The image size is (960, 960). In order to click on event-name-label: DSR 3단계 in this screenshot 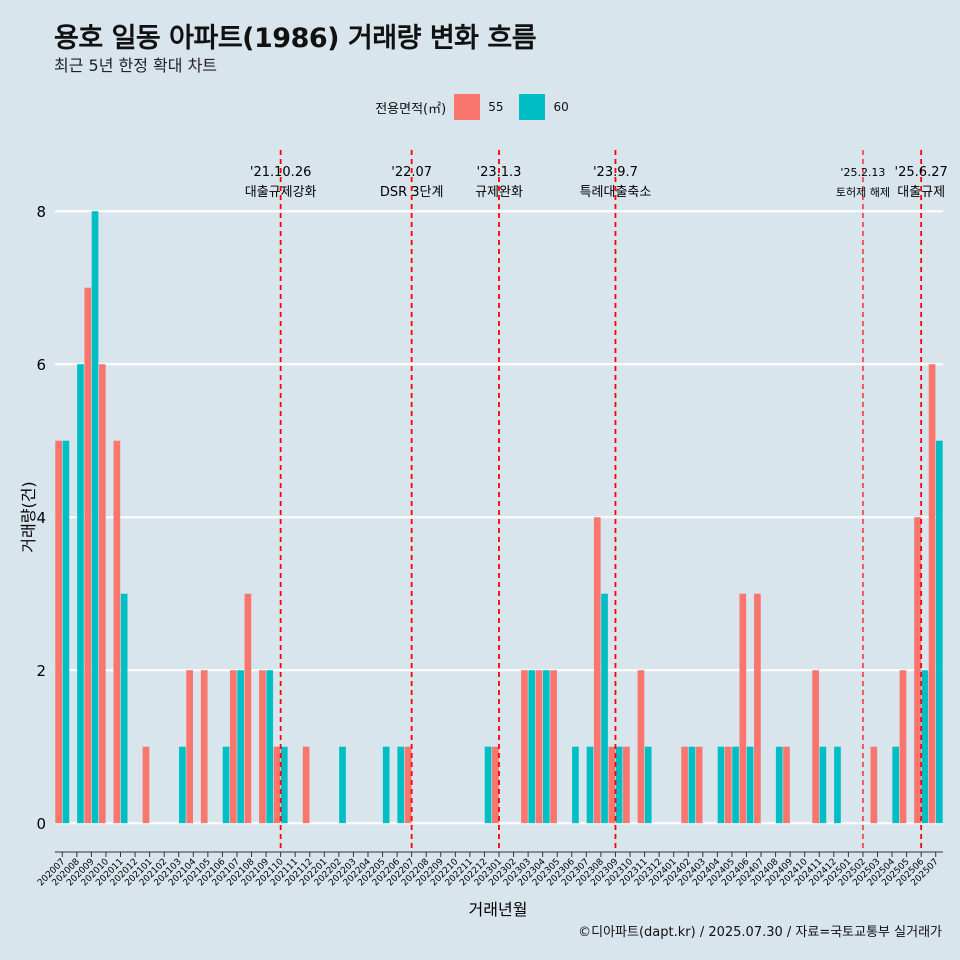, I will do `click(412, 192)`.